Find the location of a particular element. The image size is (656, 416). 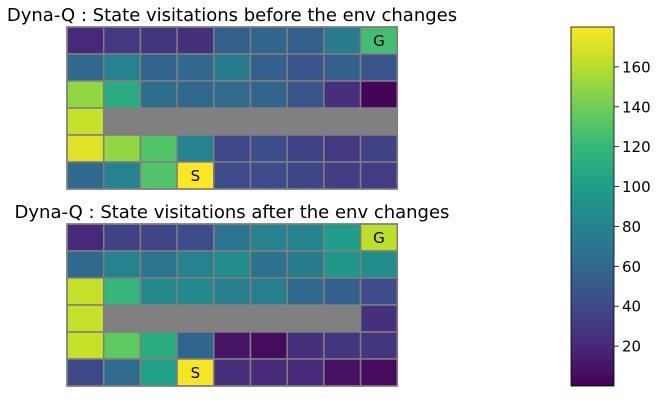

colorbar-tick-label: 40 is located at coordinates (631, 307).